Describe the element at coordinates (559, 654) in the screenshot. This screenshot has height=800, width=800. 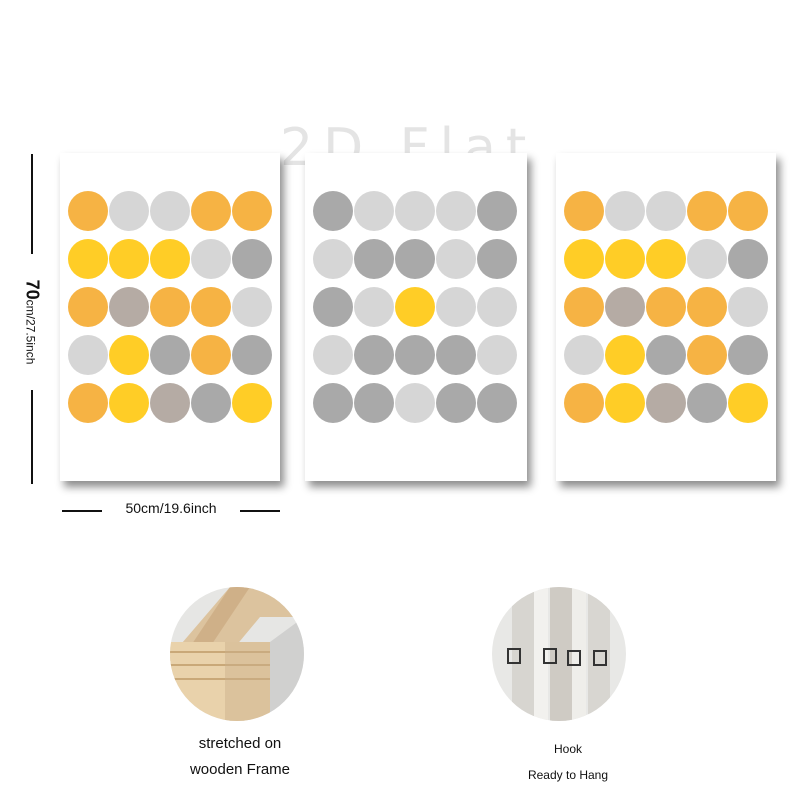
I see `hook-photo` at that location.